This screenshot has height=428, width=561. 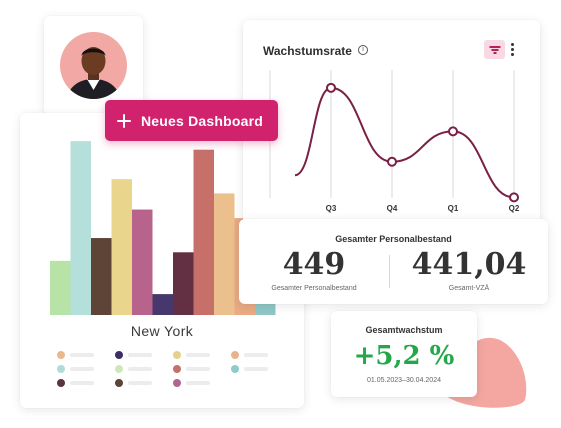 I want to click on new-dashboard-button: Neues Dashboard, so click(x=191, y=120).